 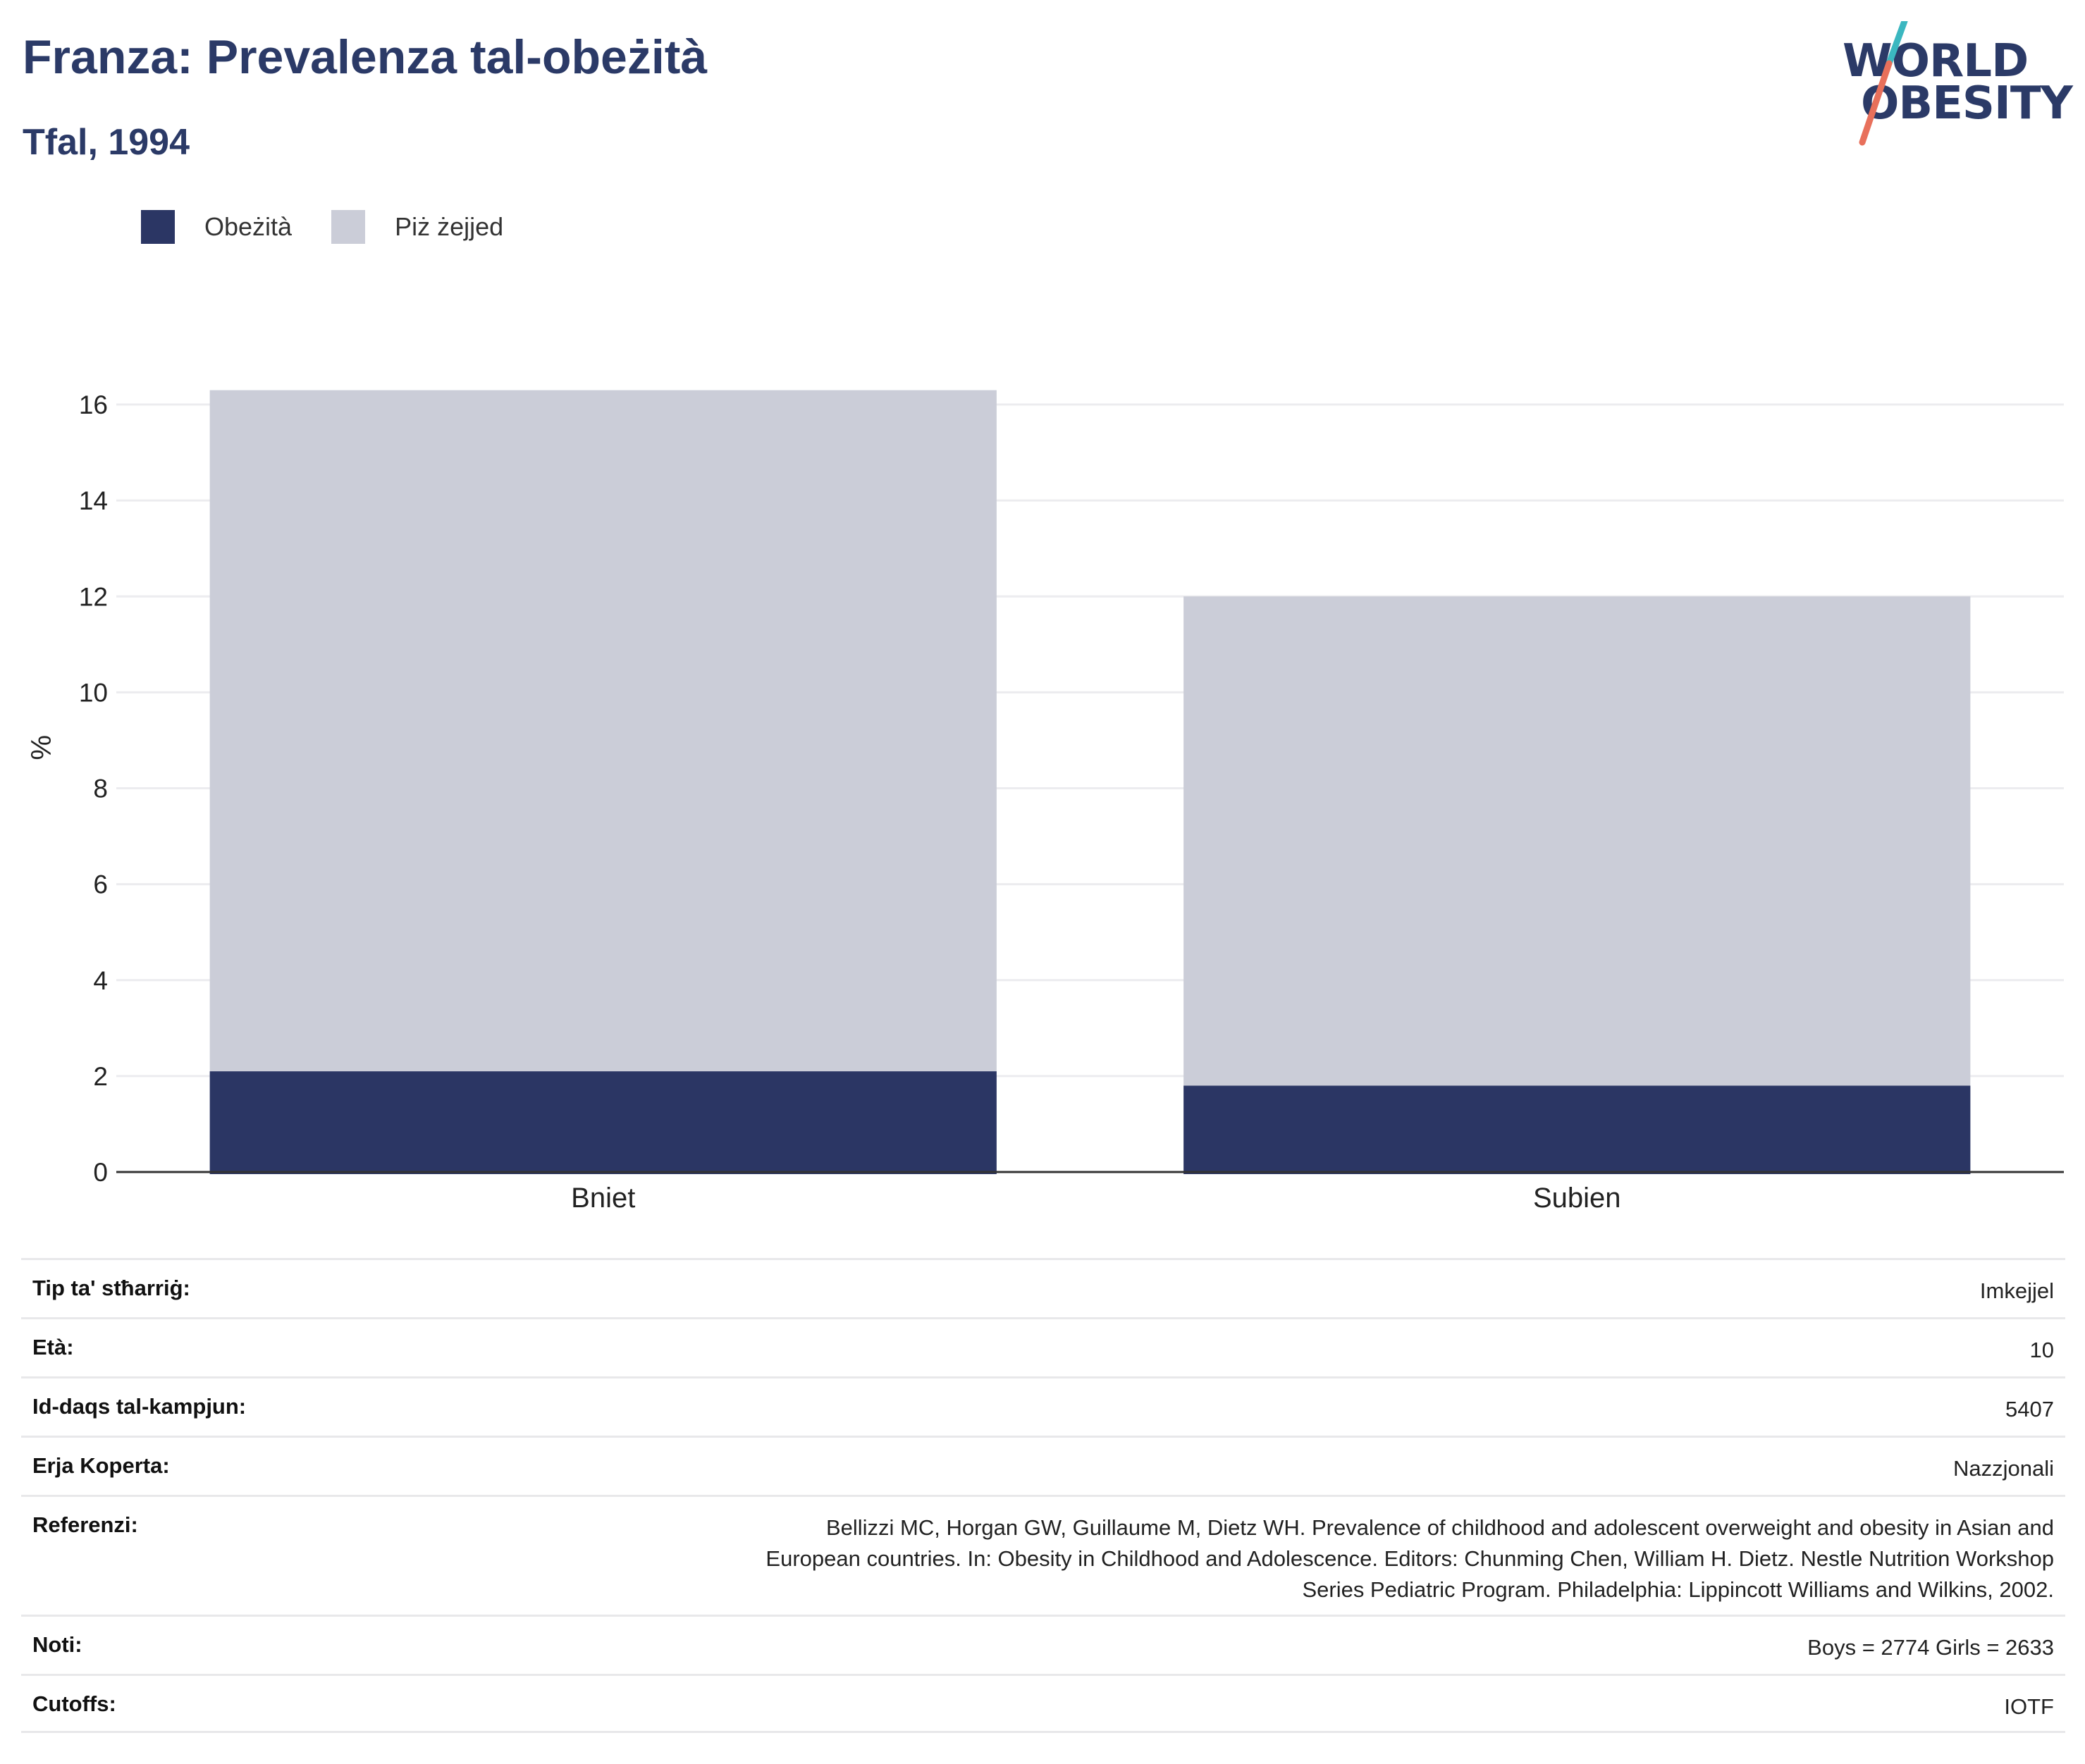 What do you see at coordinates (41, 748) in the screenshot?
I see `y-axis-label: %` at bounding box center [41, 748].